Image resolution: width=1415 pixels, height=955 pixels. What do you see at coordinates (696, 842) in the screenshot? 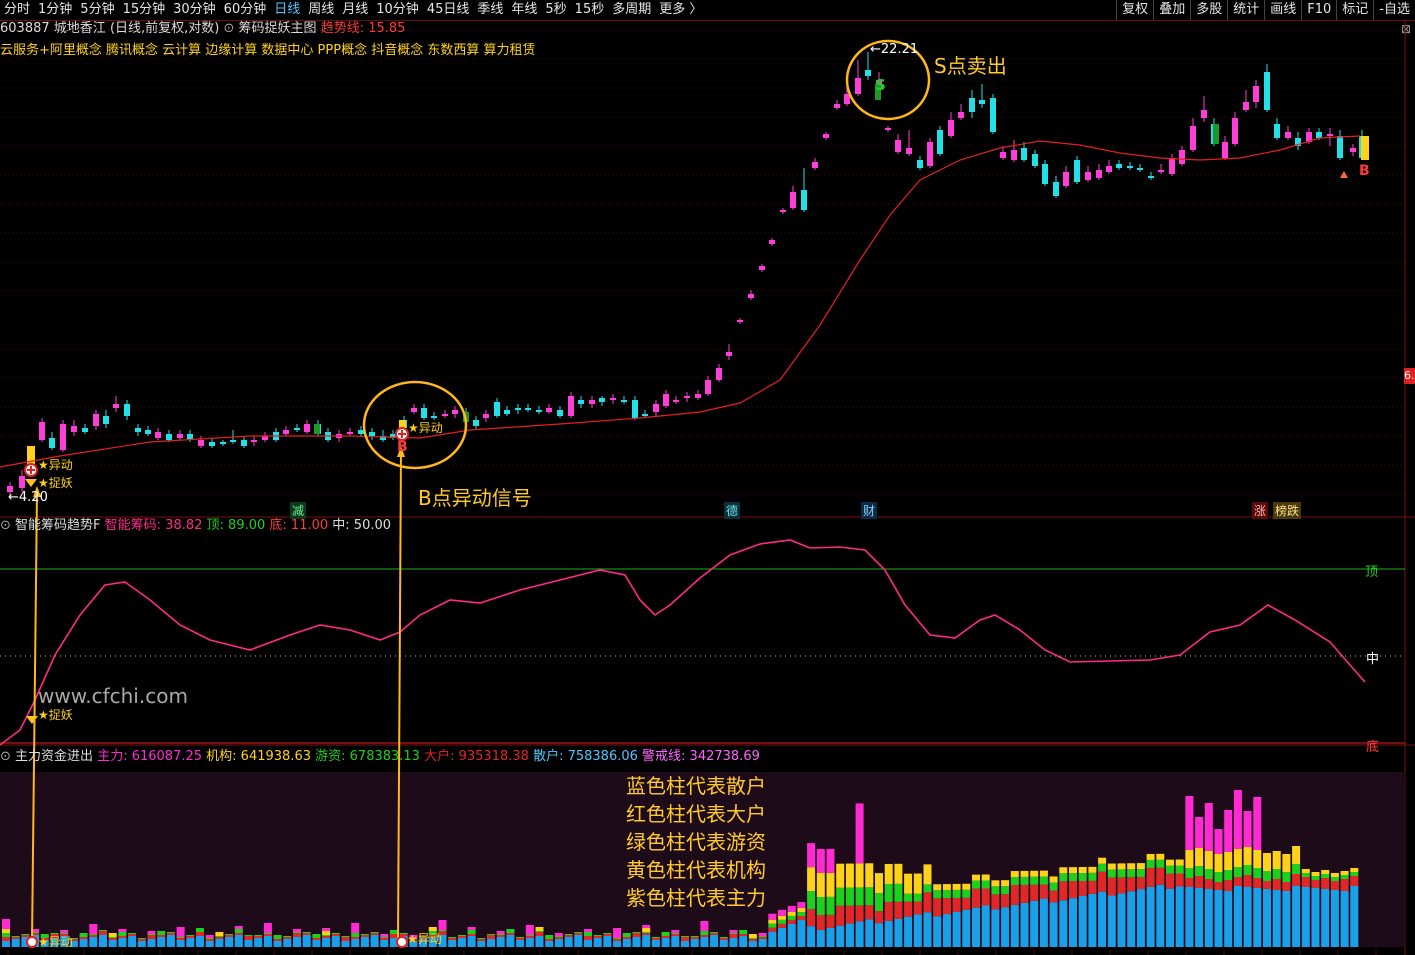
I see `legend-youzi: 绿色柱代表游资` at bounding box center [696, 842].